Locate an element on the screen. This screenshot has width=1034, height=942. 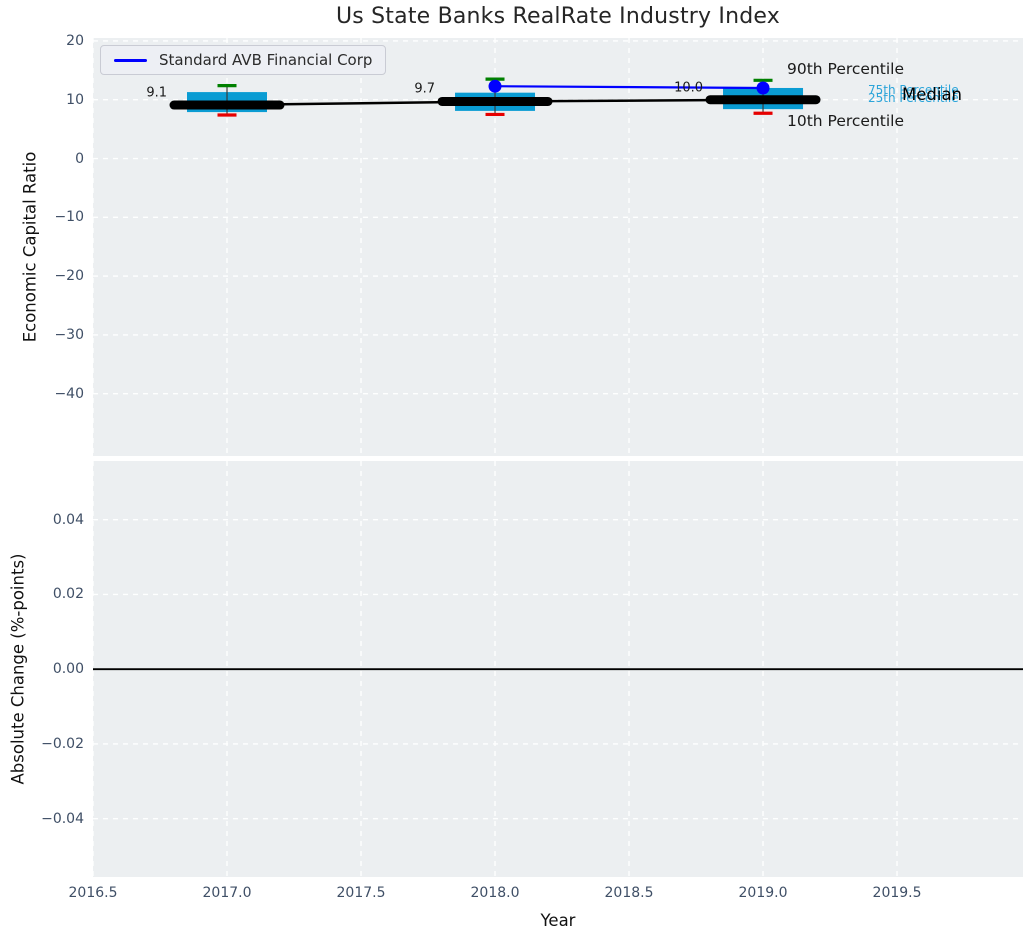
legend-line-swatch is located at coordinates (130, 60).